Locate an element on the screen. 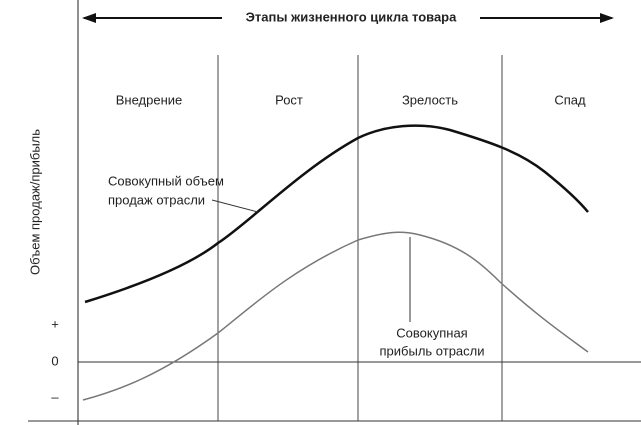  title-backdrop is located at coordinates (351, 18).